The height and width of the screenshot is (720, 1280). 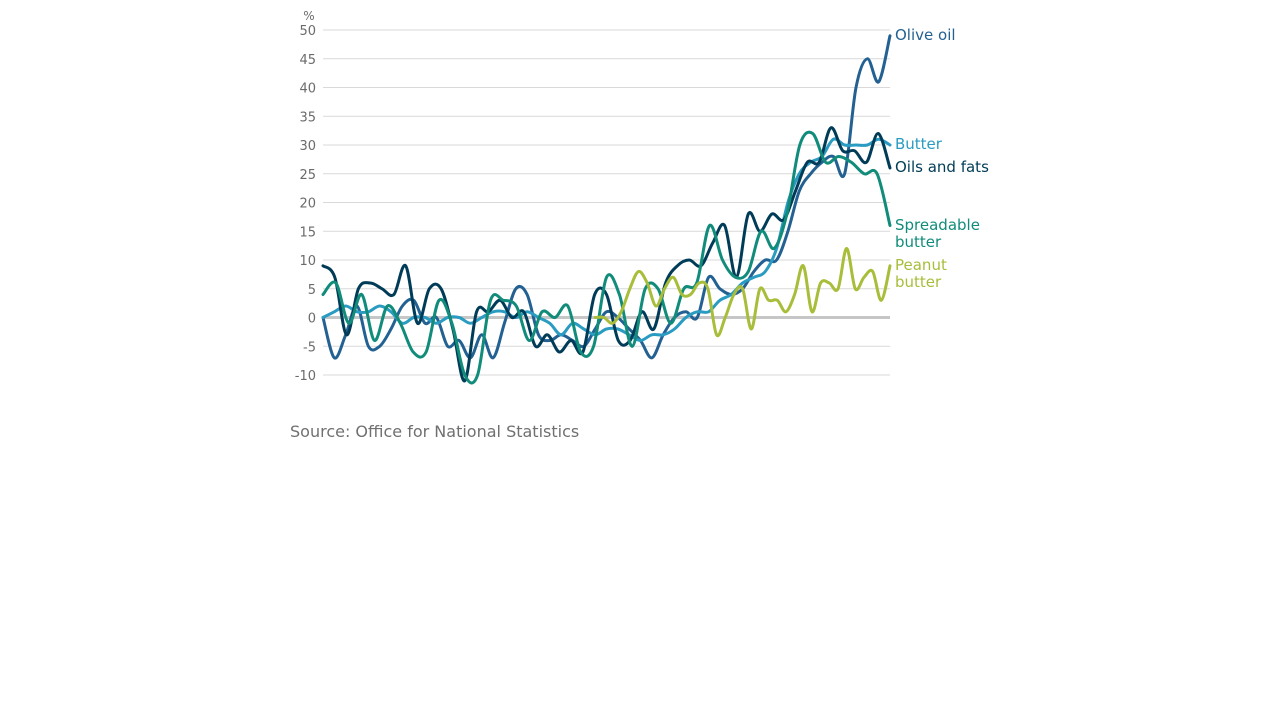 What do you see at coordinates (937, 233) in the screenshot?
I see `series-label-spreadable-butter: Spreadable butter` at bounding box center [937, 233].